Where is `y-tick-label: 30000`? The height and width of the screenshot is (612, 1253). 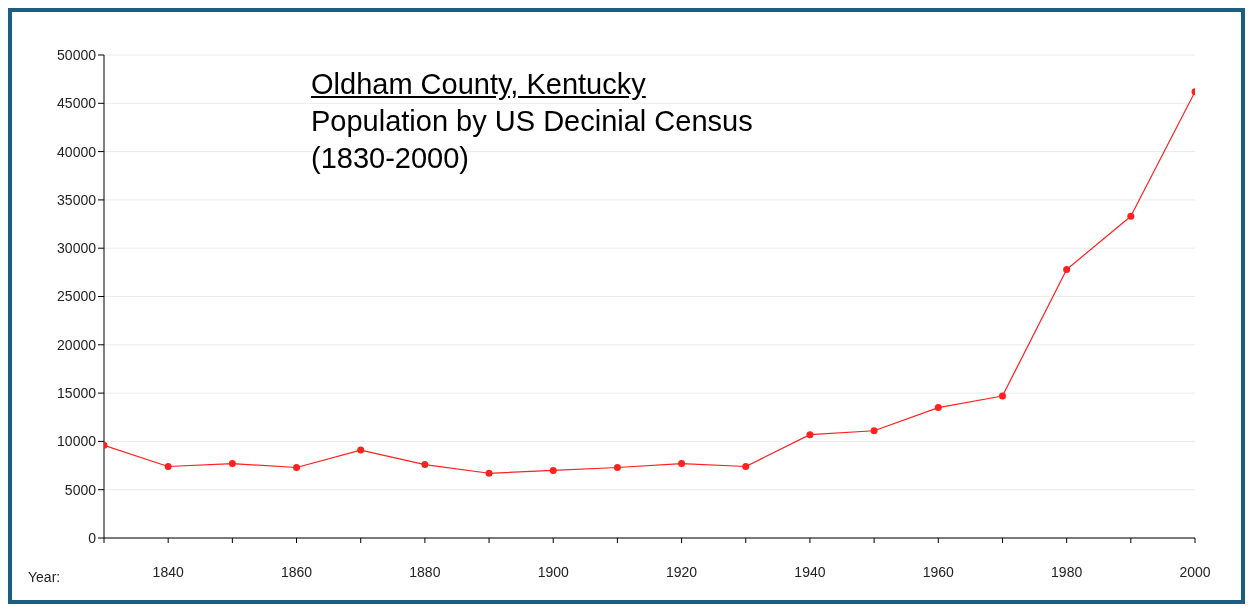
y-tick-label: 30000 is located at coordinates (77, 248).